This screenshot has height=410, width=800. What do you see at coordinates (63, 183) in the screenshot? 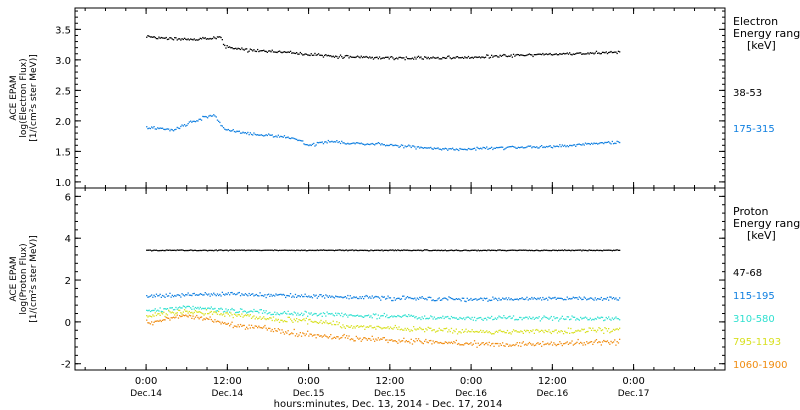
I see `y-tick-label: 1.0` at bounding box center [63, 183].